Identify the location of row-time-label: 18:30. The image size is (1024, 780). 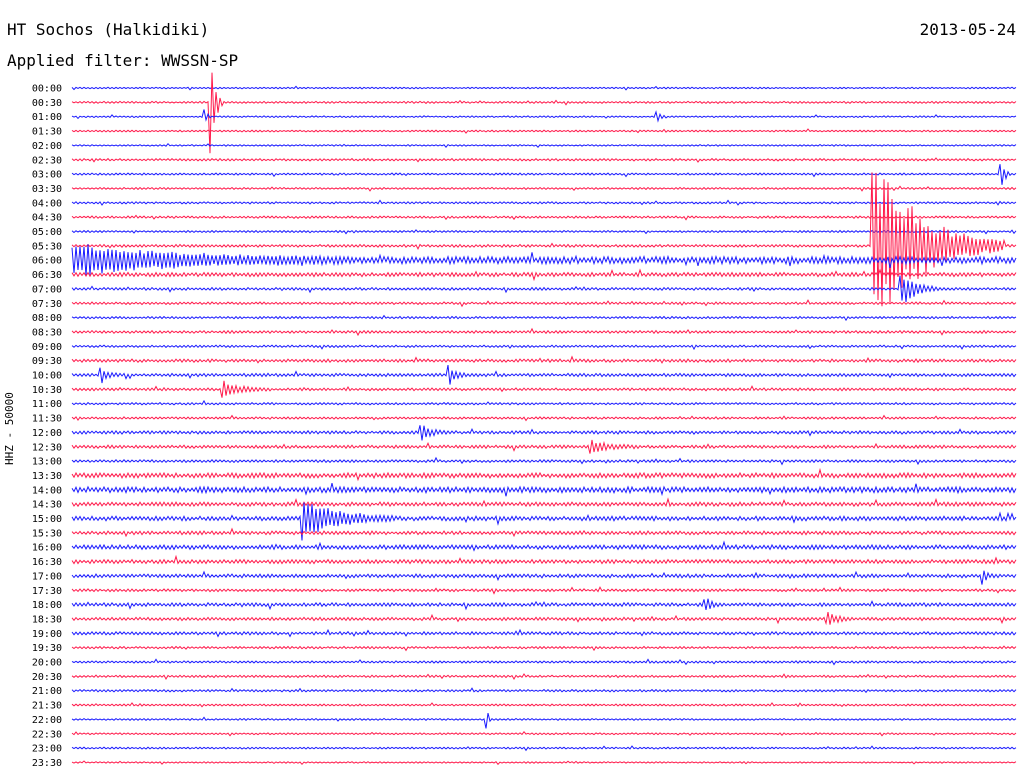
(47, 619).